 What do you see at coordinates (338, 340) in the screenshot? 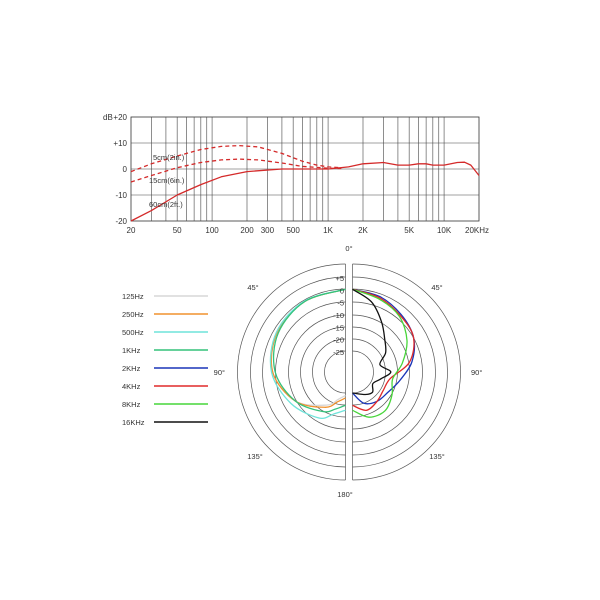
I see `polar-rtick-label: -20` at bounding box center [338, 340].